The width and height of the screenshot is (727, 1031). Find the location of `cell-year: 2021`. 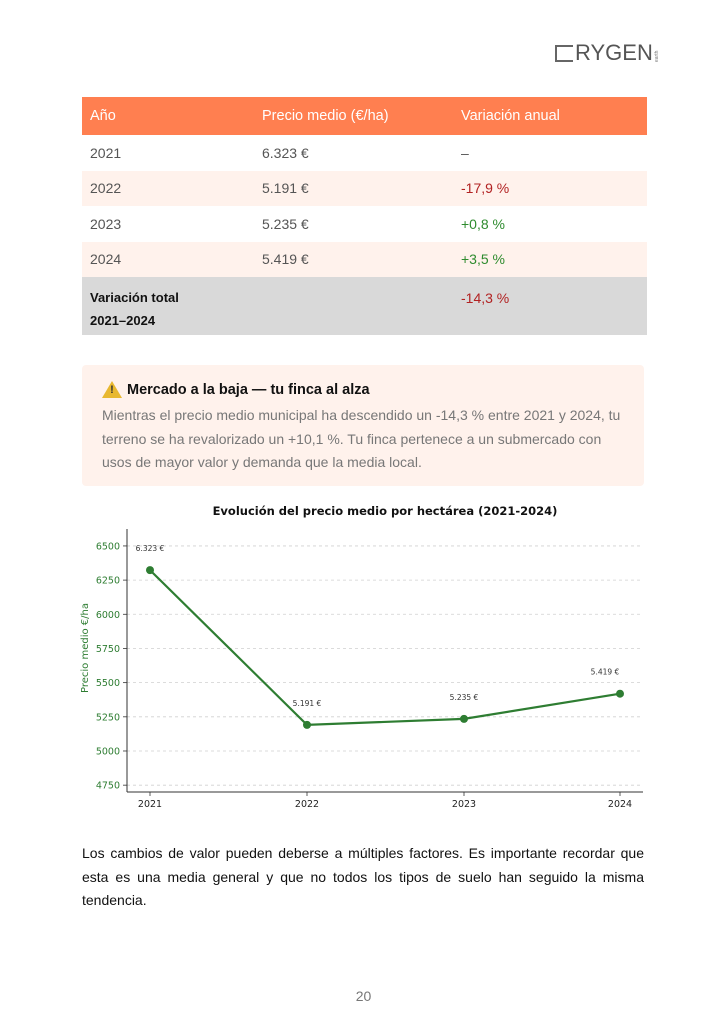

cell-year: 2021 is located at coordinates (106, 152).